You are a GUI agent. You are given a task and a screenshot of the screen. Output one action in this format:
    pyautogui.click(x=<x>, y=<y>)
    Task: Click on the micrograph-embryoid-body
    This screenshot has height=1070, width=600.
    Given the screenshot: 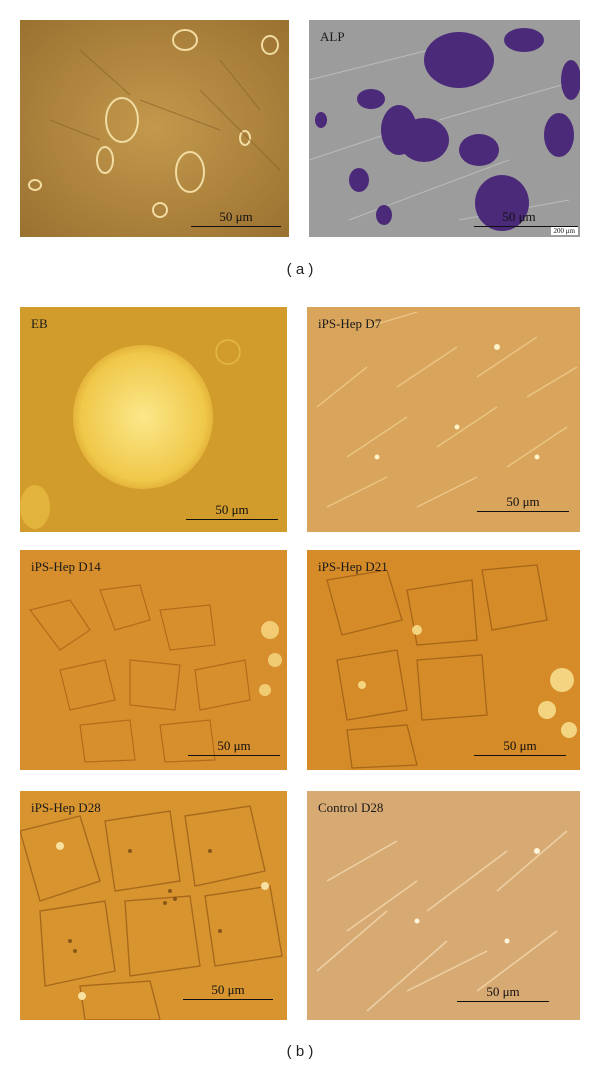 What is the action you would take?
    pyautogui.click(x=153, y=419)
    